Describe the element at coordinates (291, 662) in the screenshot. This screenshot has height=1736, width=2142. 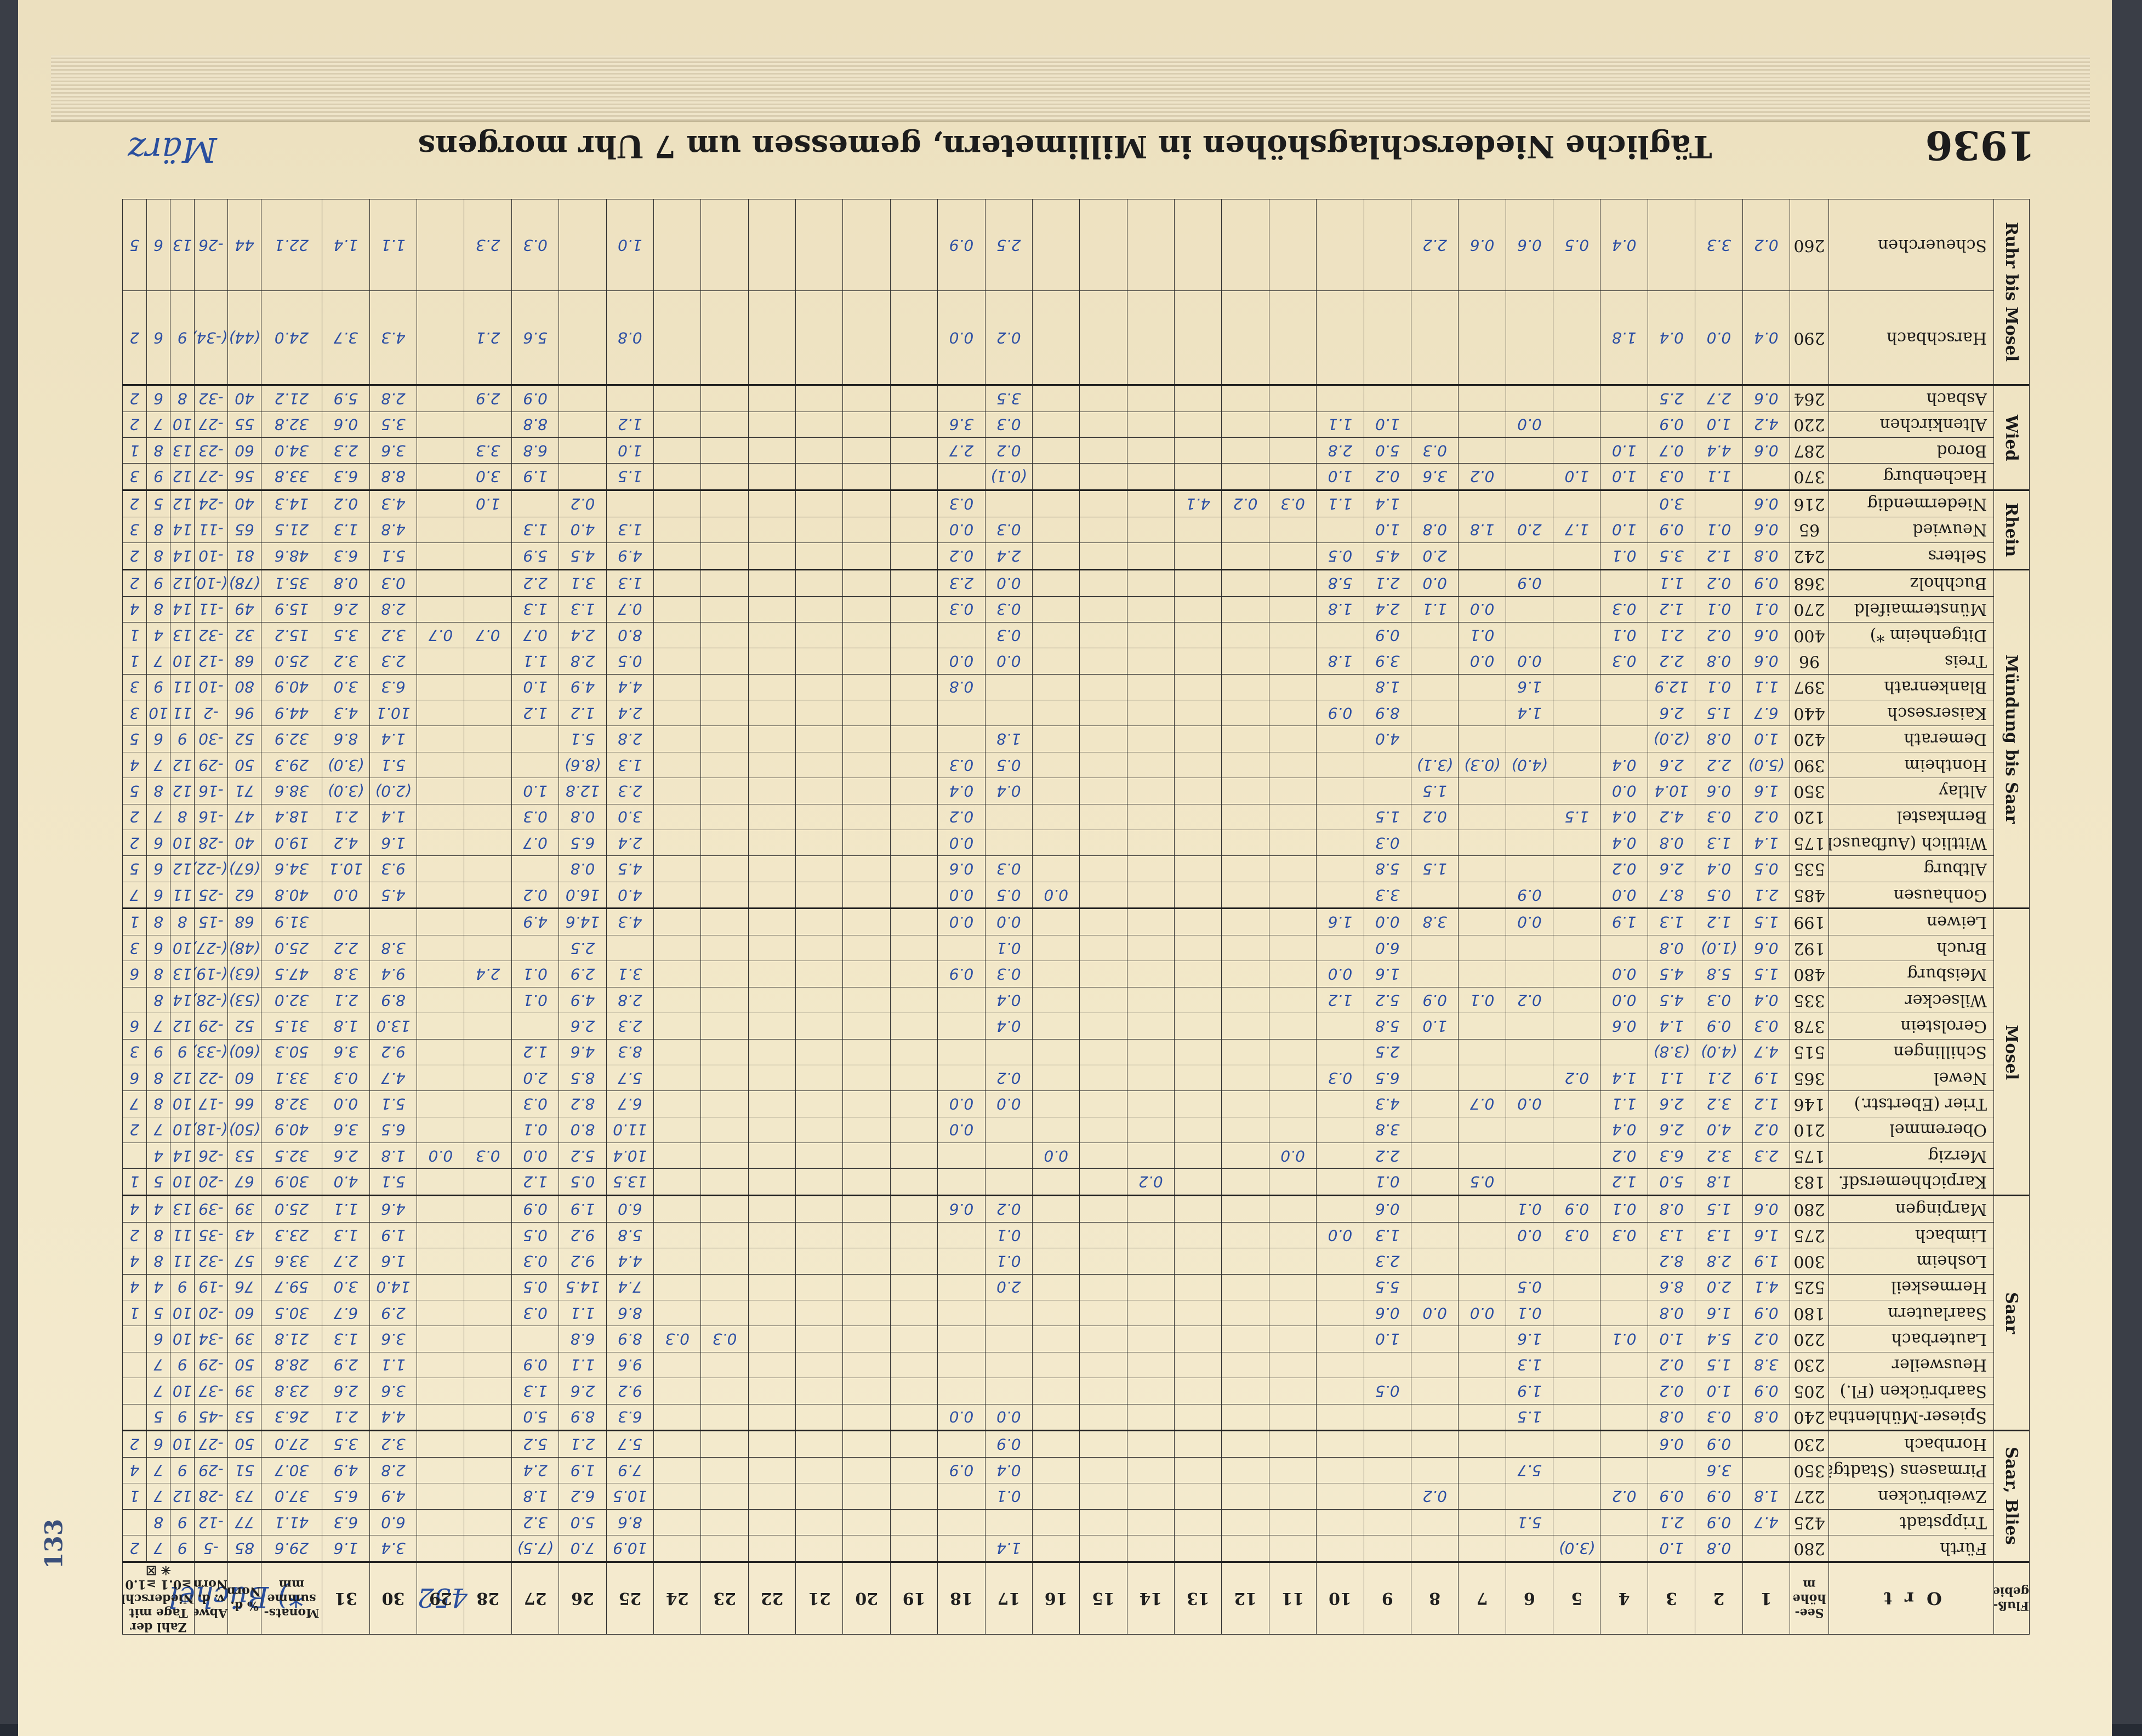
I see `monthly-sum: 25.0` at that location.